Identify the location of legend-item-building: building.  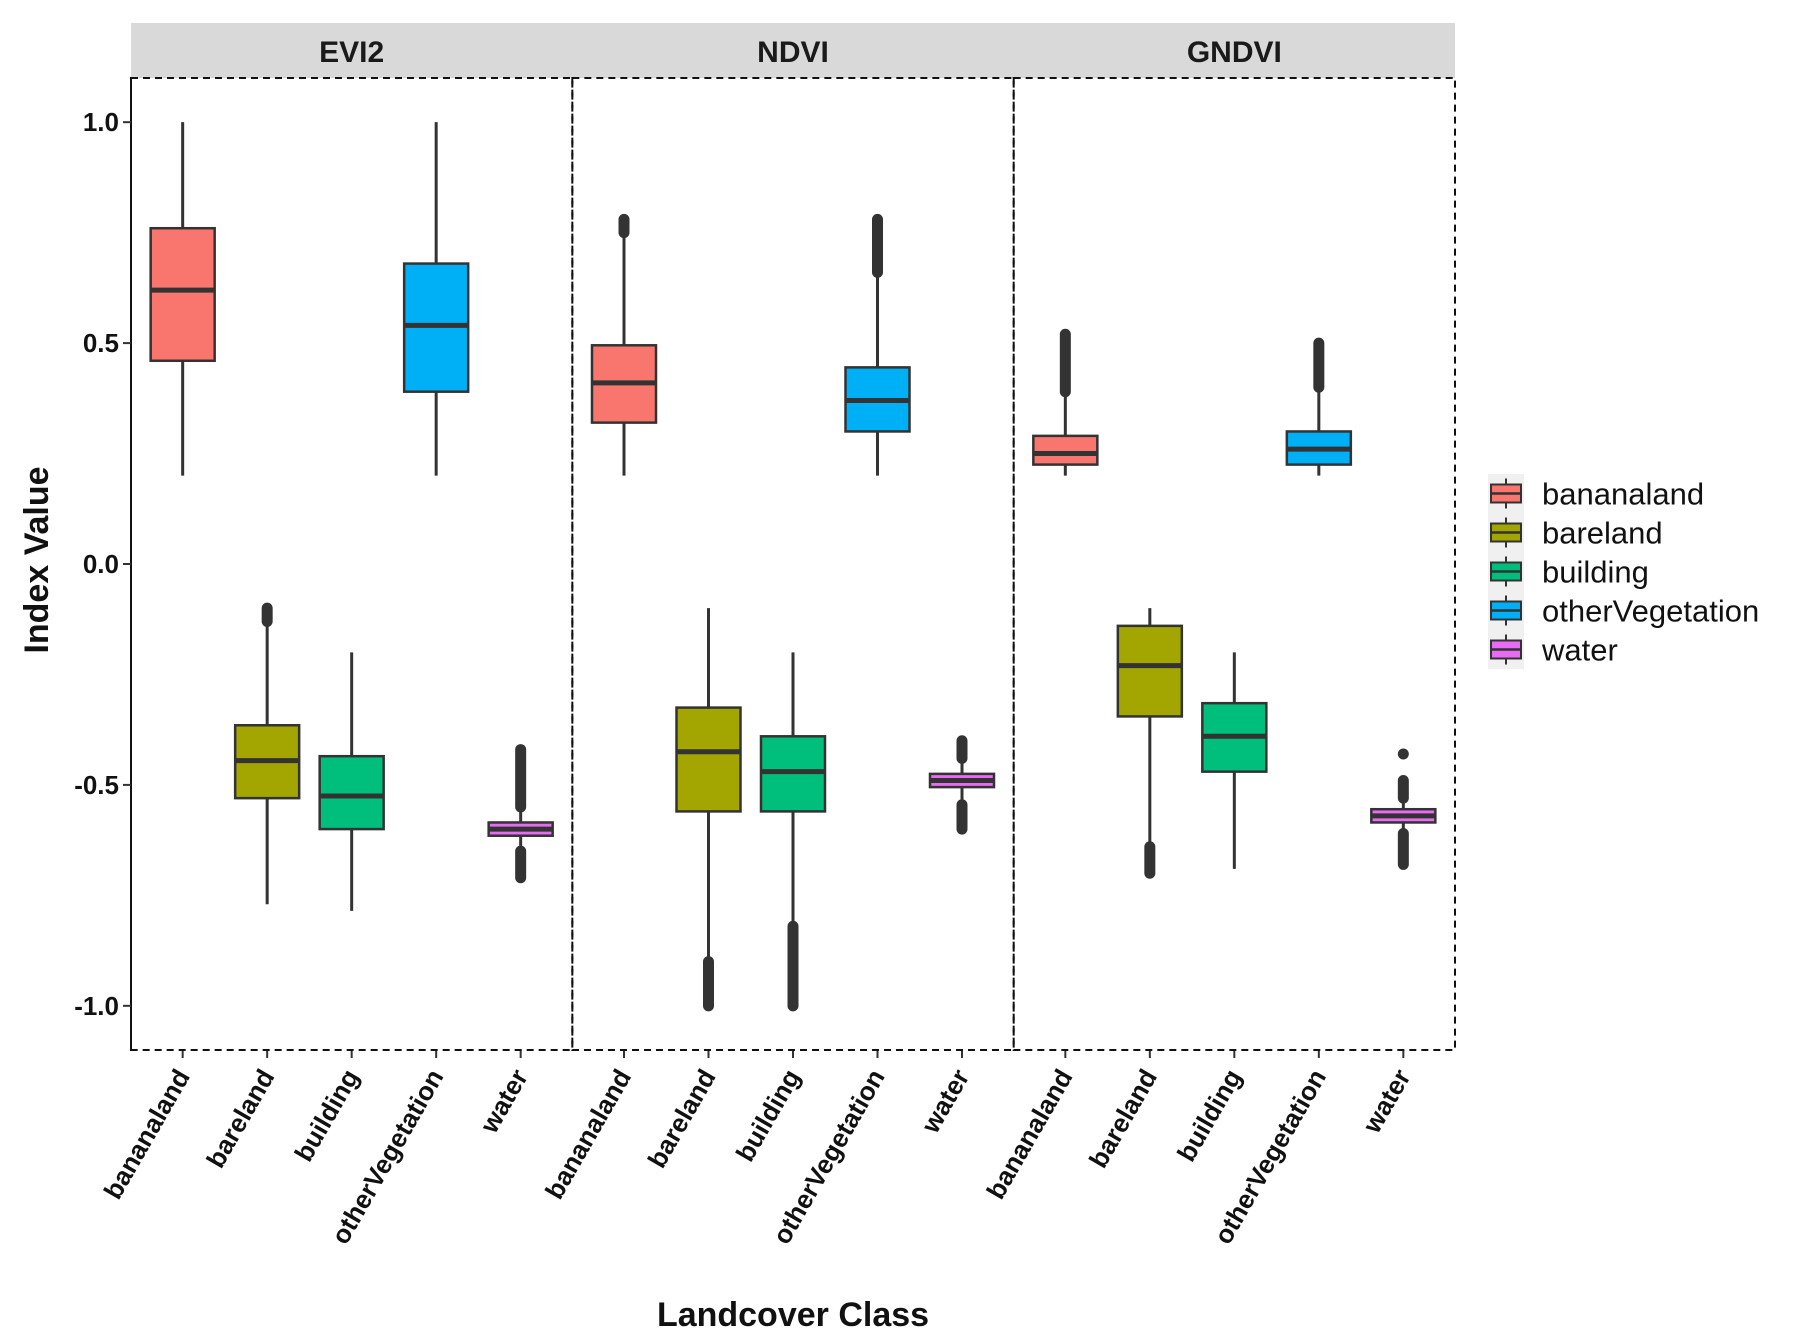
(1569, 572).